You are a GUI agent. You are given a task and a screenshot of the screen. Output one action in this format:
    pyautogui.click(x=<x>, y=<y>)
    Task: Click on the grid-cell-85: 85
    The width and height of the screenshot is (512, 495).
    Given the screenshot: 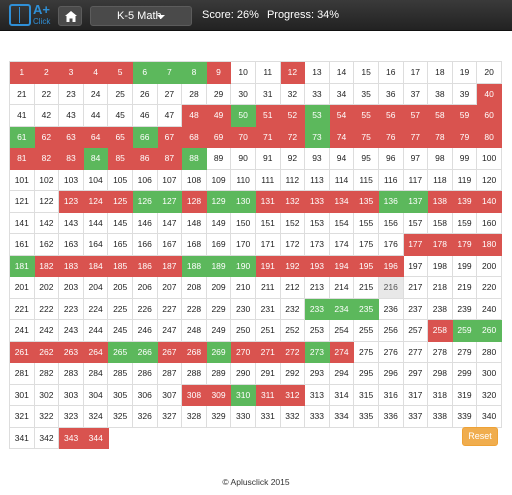 What is the action you would take?
    pyautogui.click(x=120, y=159)
    